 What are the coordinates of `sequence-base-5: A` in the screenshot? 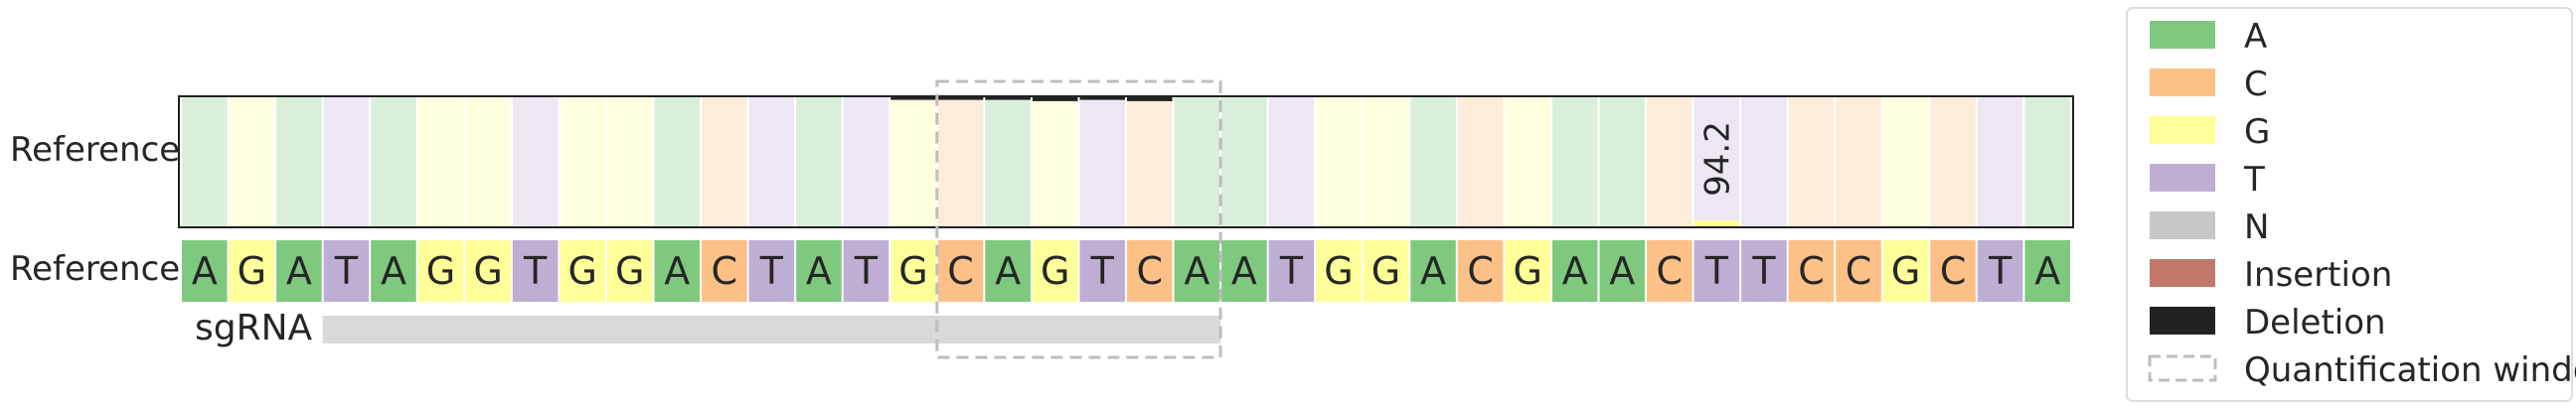 It's located at (393, 271).